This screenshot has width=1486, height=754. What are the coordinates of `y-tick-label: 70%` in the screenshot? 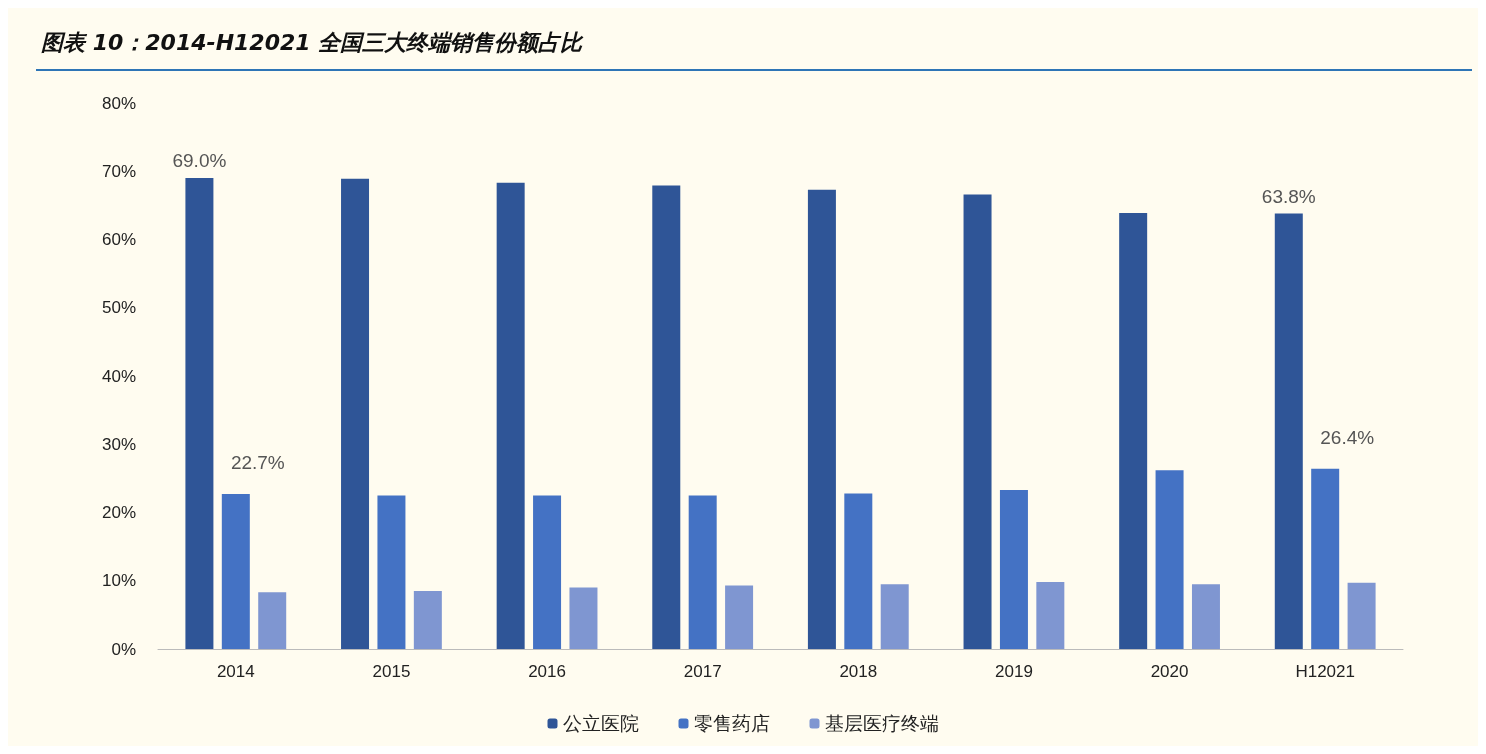 It's located at (118, 171).